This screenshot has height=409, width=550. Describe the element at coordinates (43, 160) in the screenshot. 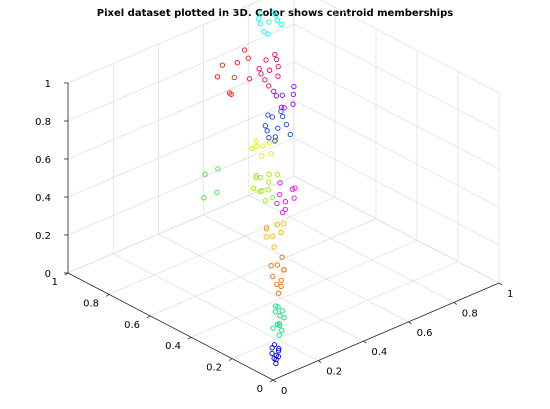

I see `z-tick-label: 0.6` at that location.